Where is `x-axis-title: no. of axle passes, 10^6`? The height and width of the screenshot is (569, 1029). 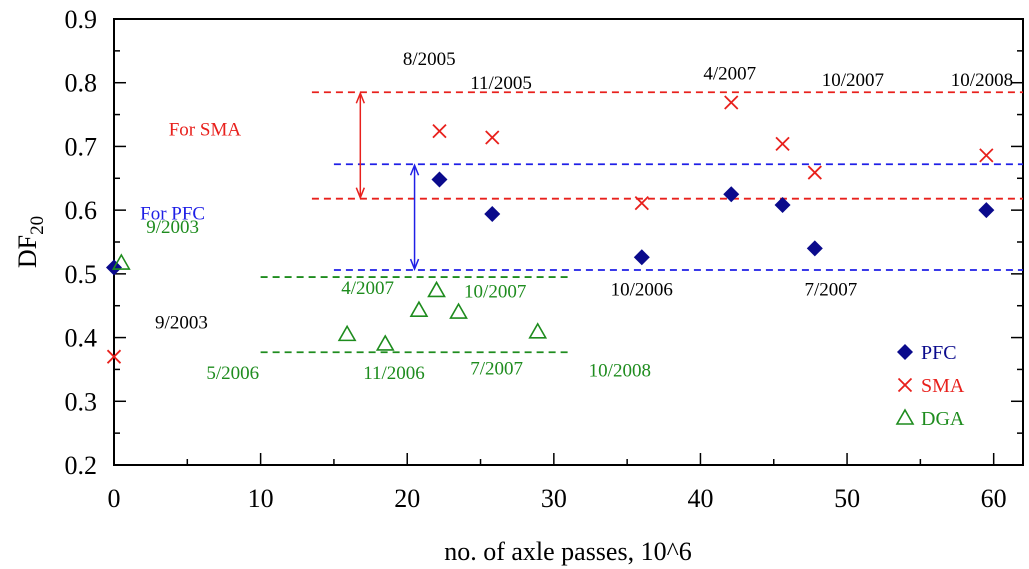
x-axis-title: no. of axle passes, 10^6 is located at coordinates (568, 551).